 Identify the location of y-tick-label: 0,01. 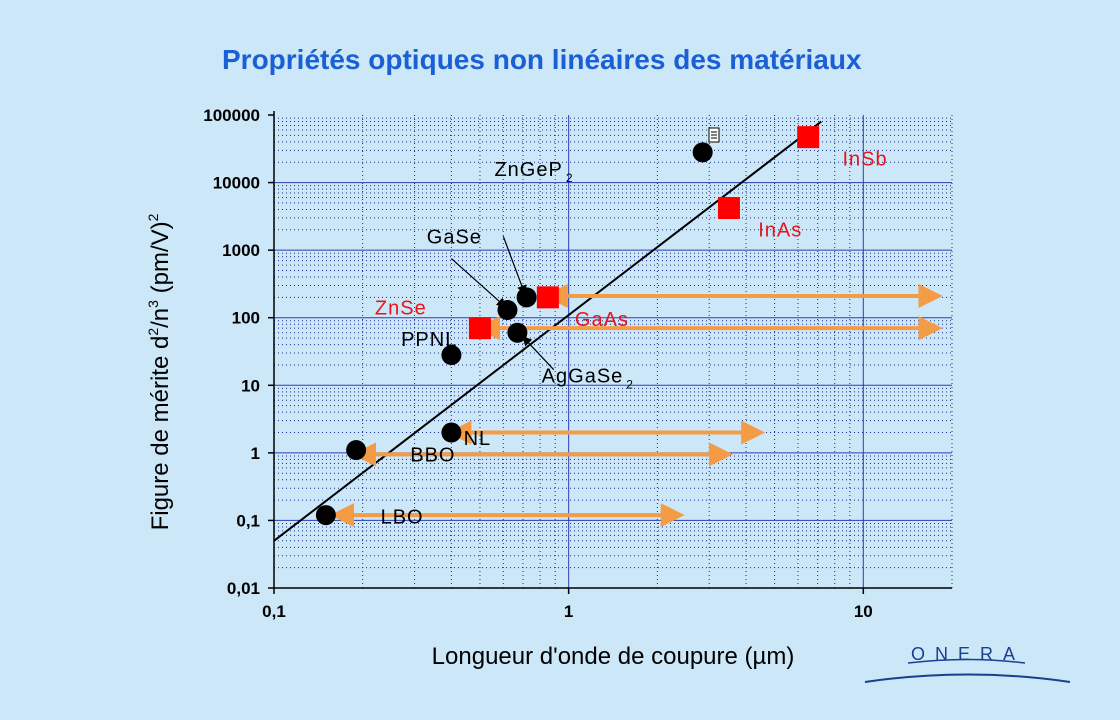
(243, 588).